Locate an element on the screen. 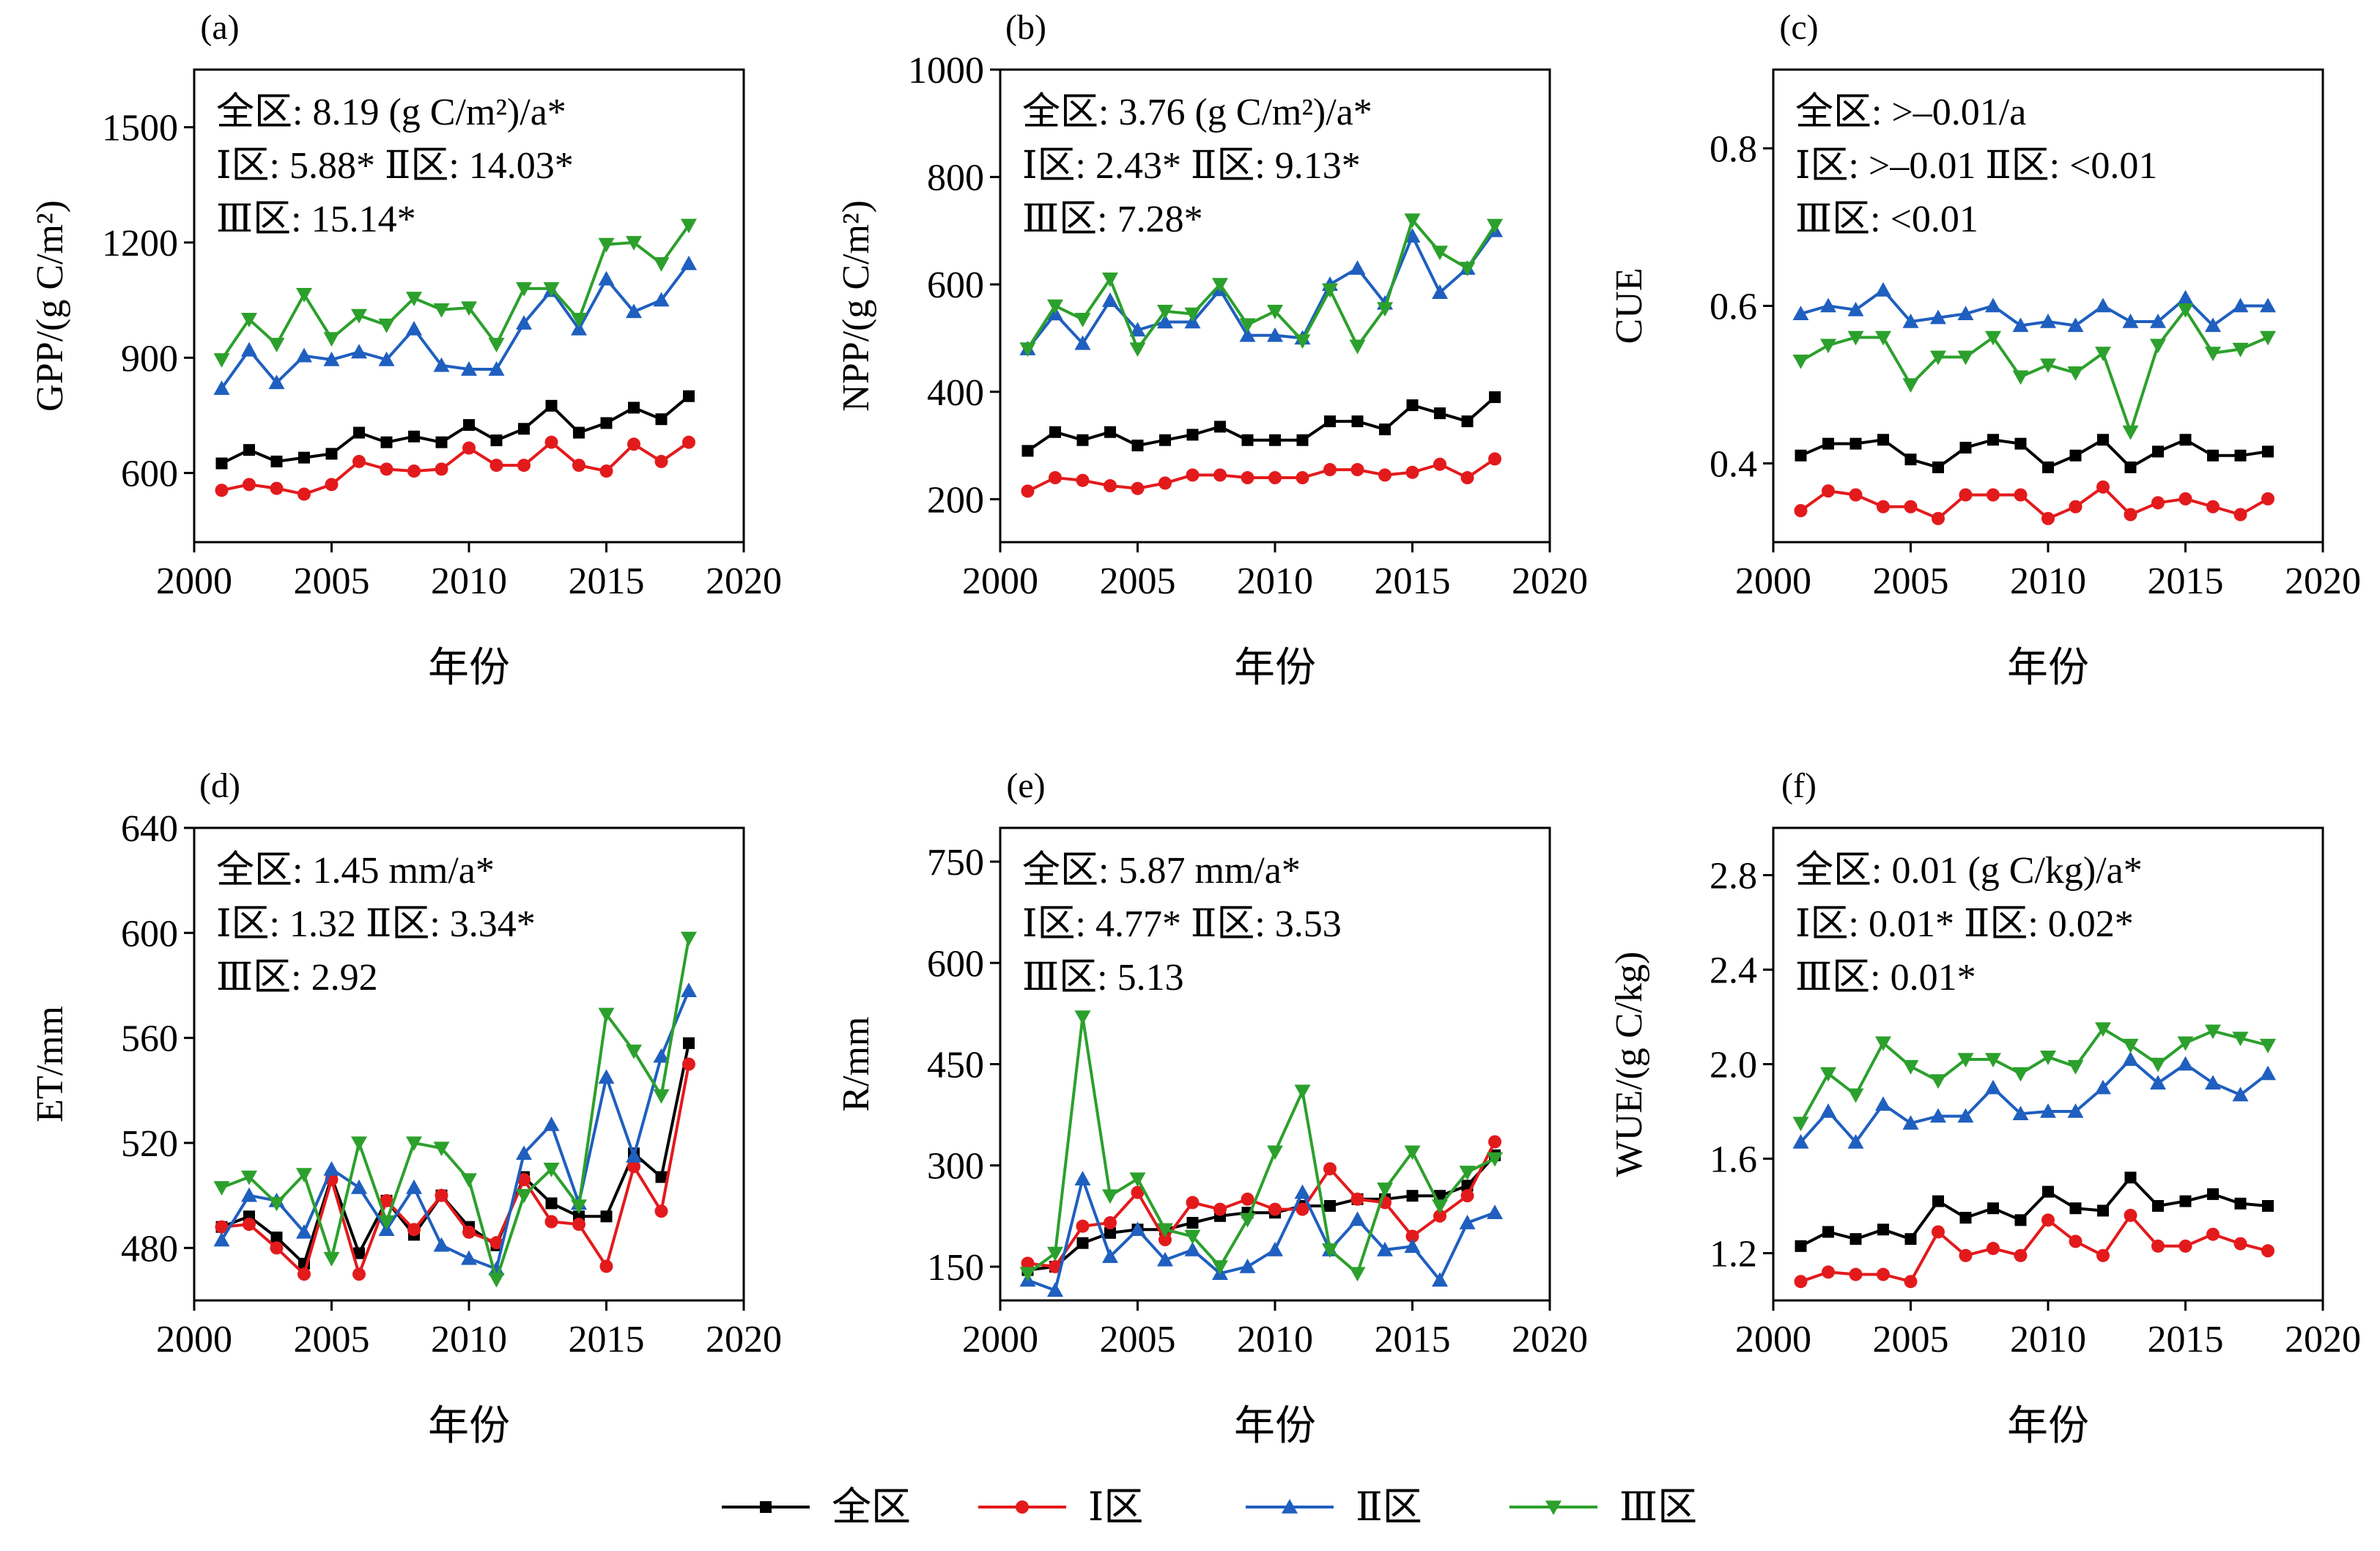 Image resolution: width=2380 pixels, height=1551 pixels. legend-item-0: 全区 is located at coordinates (816, 1507).